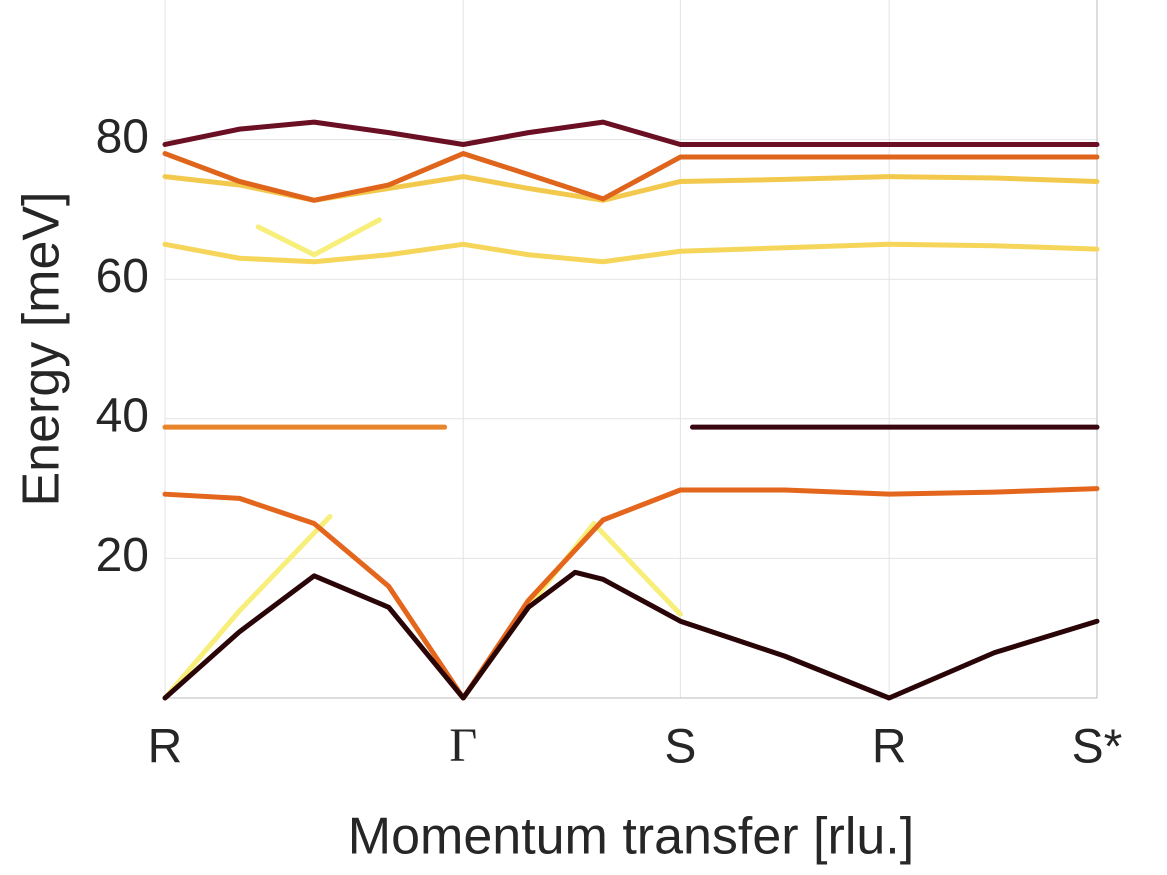 This screenshot has height=875, width=1167. Describe the element at coordinates (122, 555) in the screenshot. I see `y-tick-label: 20` at that location.